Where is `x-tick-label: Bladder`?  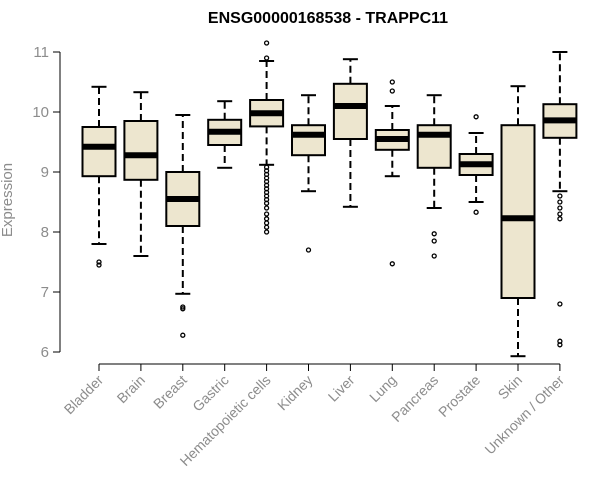
x-tick-label: Bladder is located at coordinates (84, 395).